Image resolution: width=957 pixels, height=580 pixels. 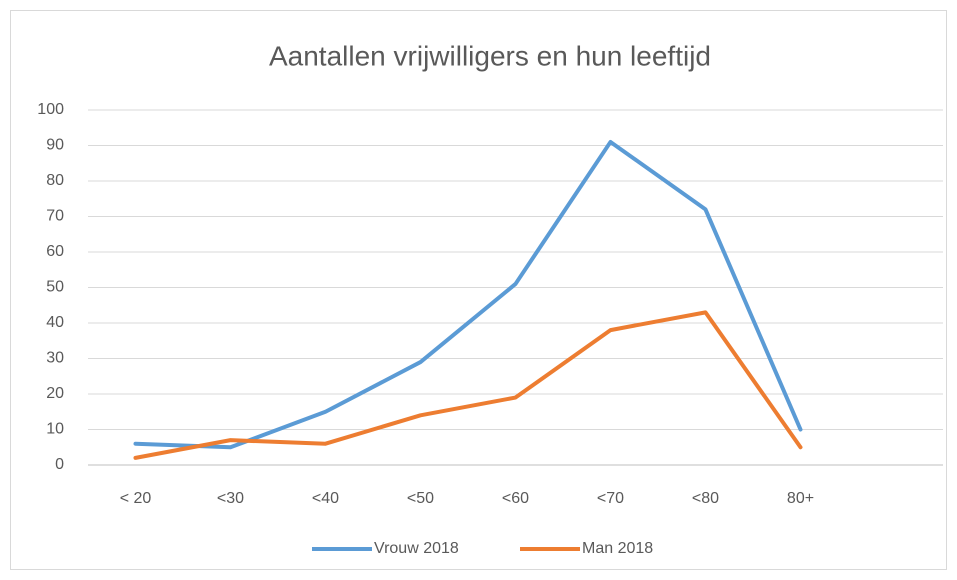 I want to click on x-tick-label: <40, so click(x=325, y=498).